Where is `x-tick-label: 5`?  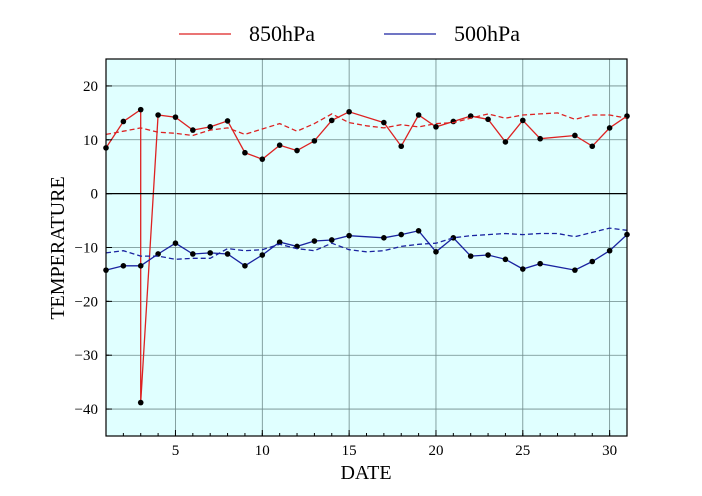 x-tick-label: 5 is located at coordinates (176, 451).